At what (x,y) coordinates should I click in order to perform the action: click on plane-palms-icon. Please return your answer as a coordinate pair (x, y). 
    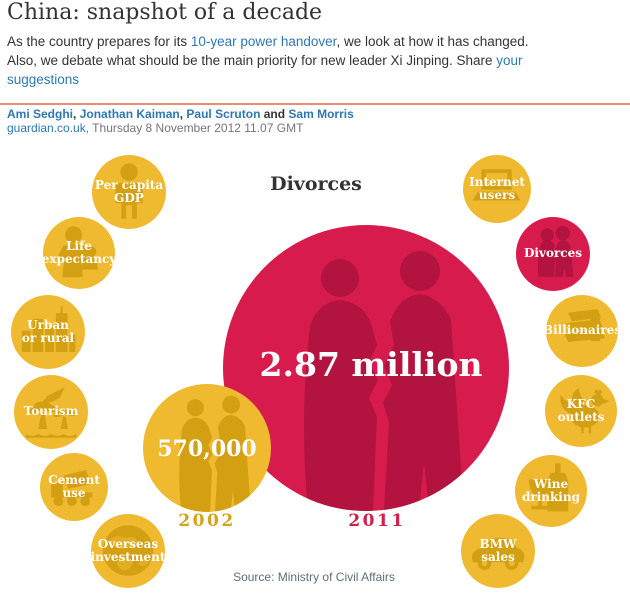
    Looking at the image, I should click on (51, 413).